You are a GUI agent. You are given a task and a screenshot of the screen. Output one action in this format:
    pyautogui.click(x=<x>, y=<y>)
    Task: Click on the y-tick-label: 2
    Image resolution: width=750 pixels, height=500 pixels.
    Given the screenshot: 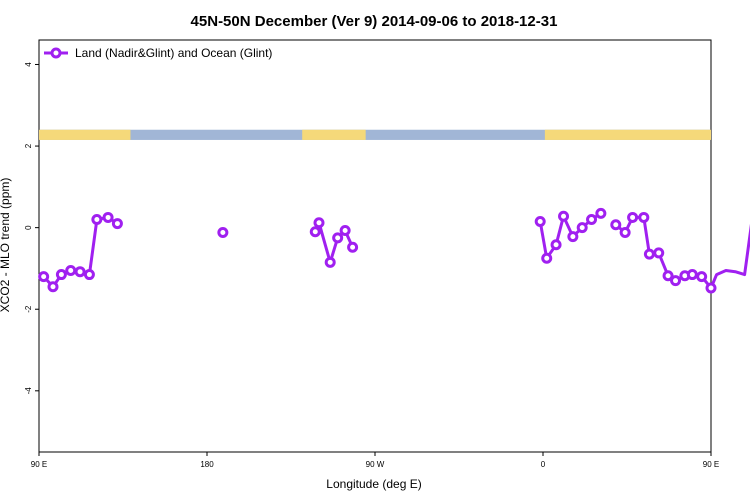 What is the action you would take?
    pyautogui.click(x=28, y=145)
    